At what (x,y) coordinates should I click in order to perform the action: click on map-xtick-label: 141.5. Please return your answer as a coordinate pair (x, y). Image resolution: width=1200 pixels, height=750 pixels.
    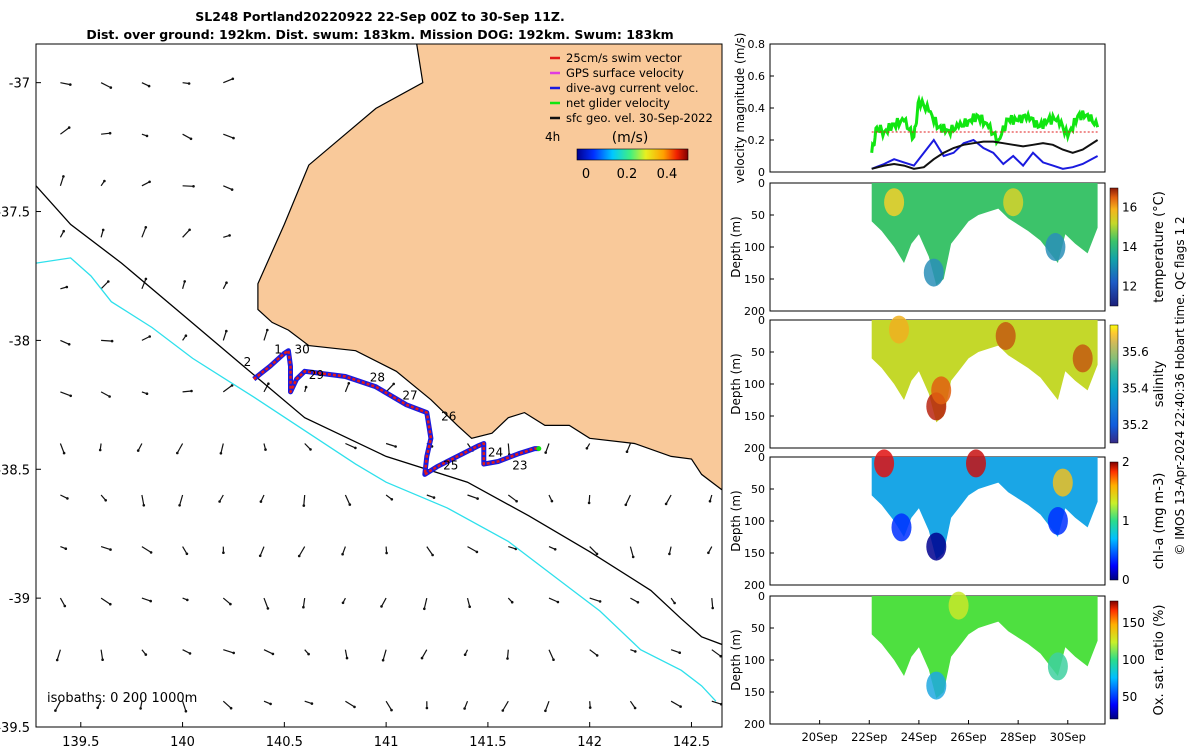
    Looking at the image, I should click on (487, 742).